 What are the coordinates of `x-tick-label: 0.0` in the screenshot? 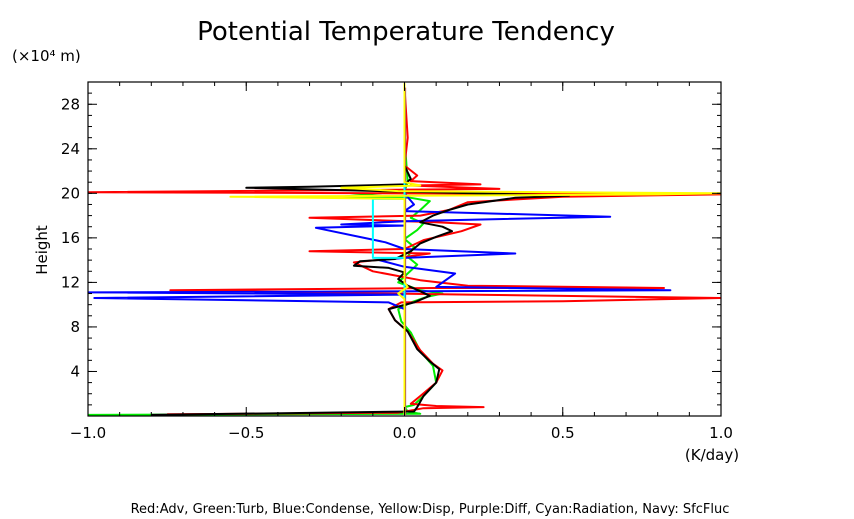 It's located at (405, 433).